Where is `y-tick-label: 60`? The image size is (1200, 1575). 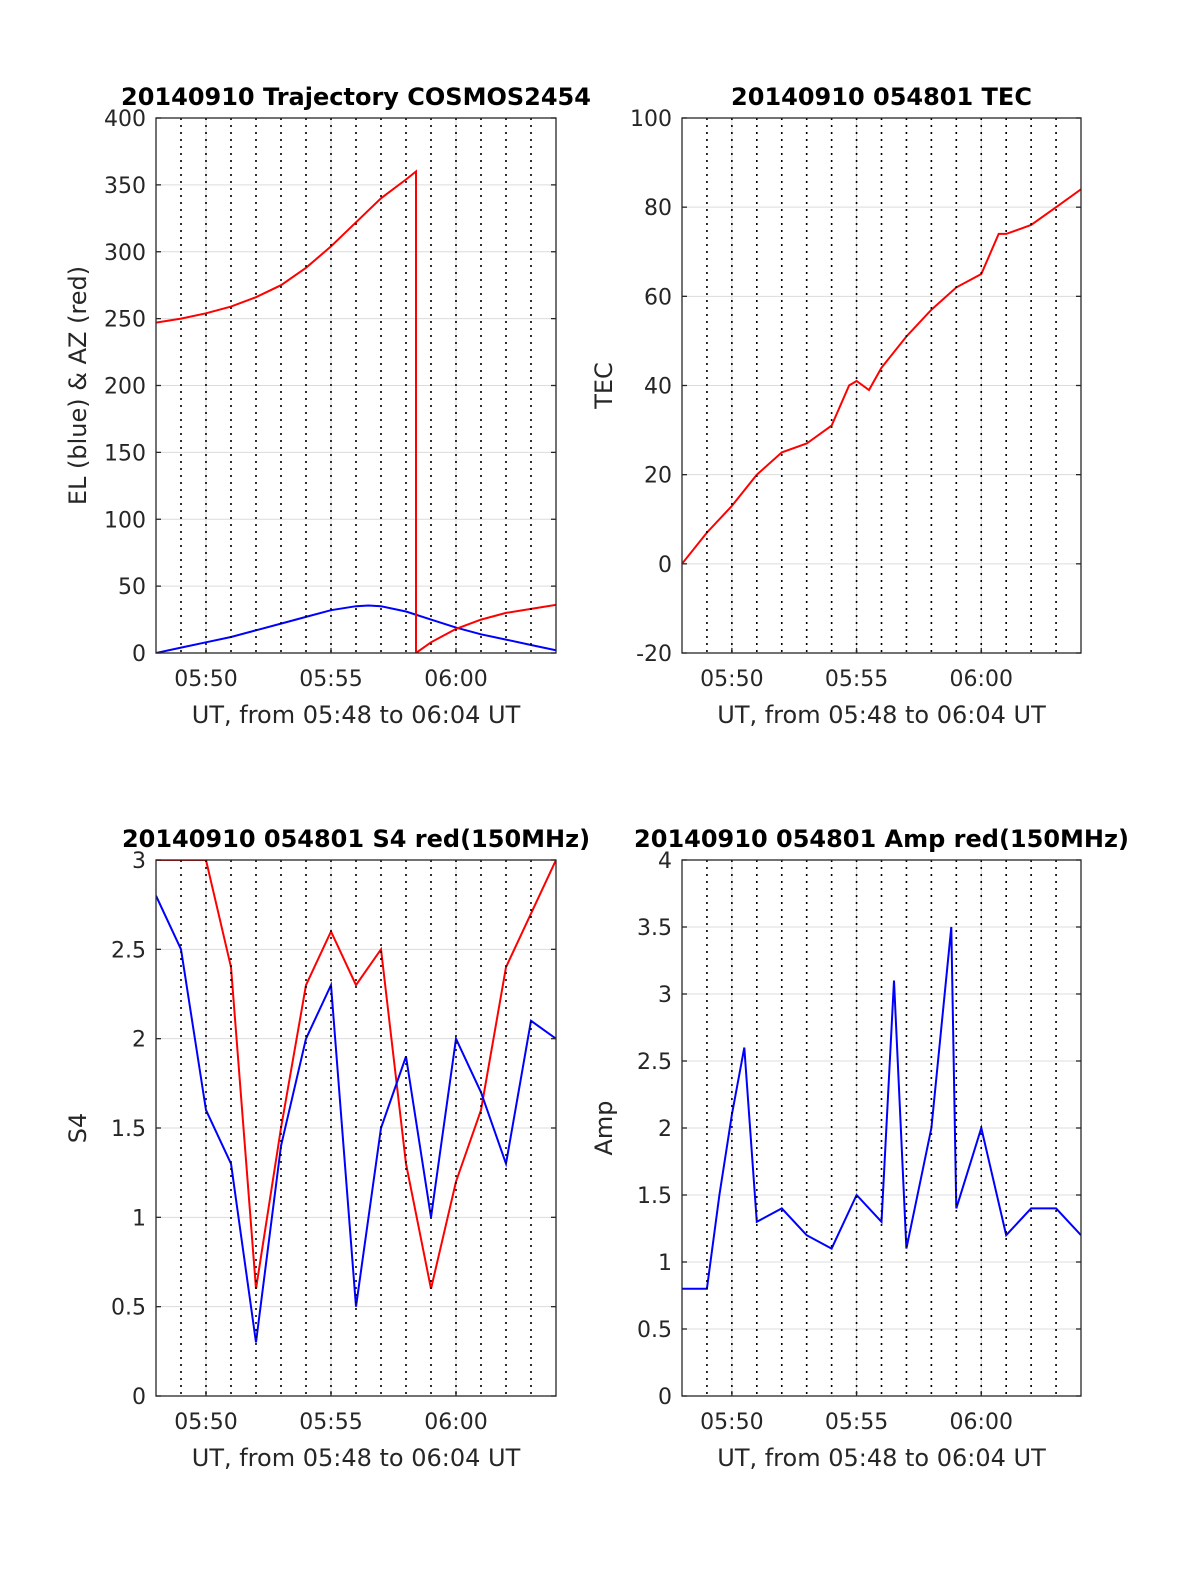
y-tick-label: 60 is located at coordinates (658, 297).